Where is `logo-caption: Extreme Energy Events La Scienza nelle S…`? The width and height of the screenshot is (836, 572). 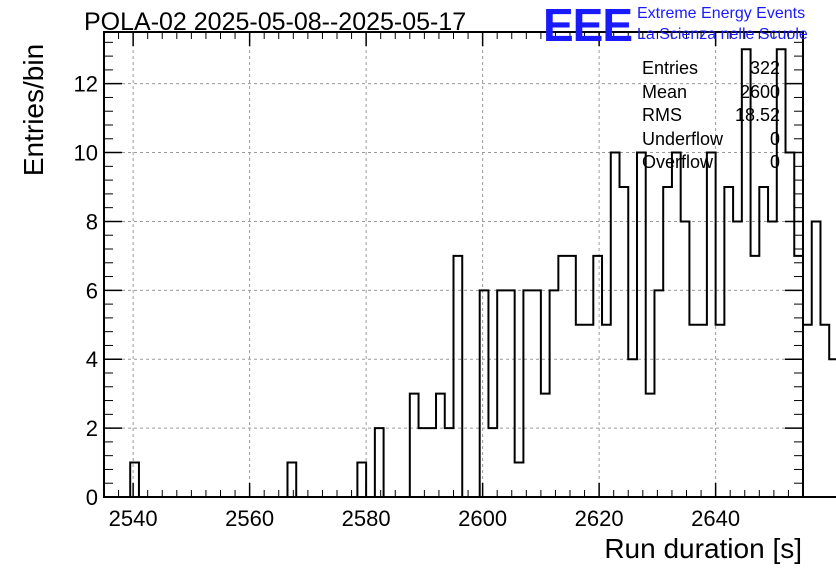 logo-caption: Extreme Energy Events La Scienza nelle S… is located at coordinates (722, 24).